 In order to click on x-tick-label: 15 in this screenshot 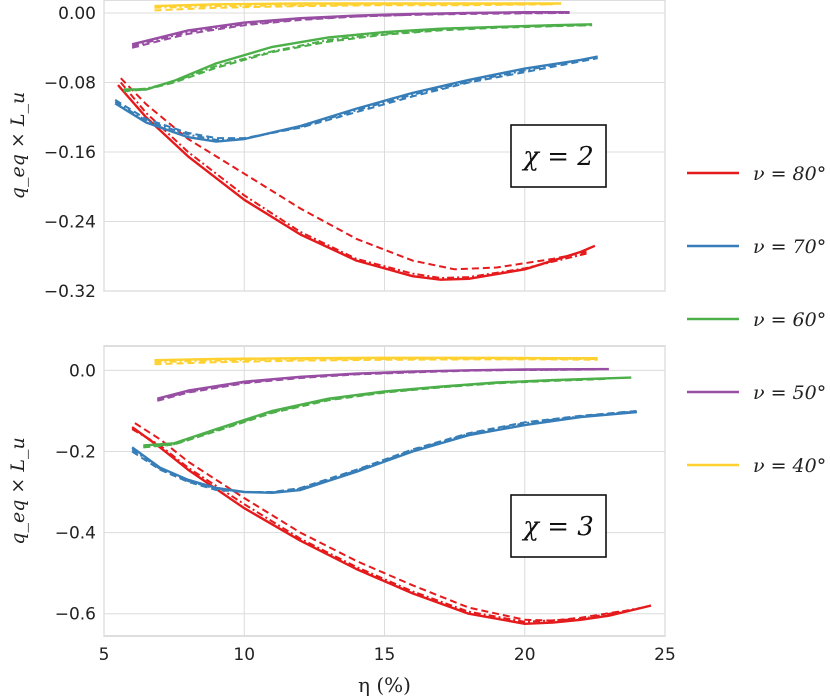, I will do `click(385, 655)`.